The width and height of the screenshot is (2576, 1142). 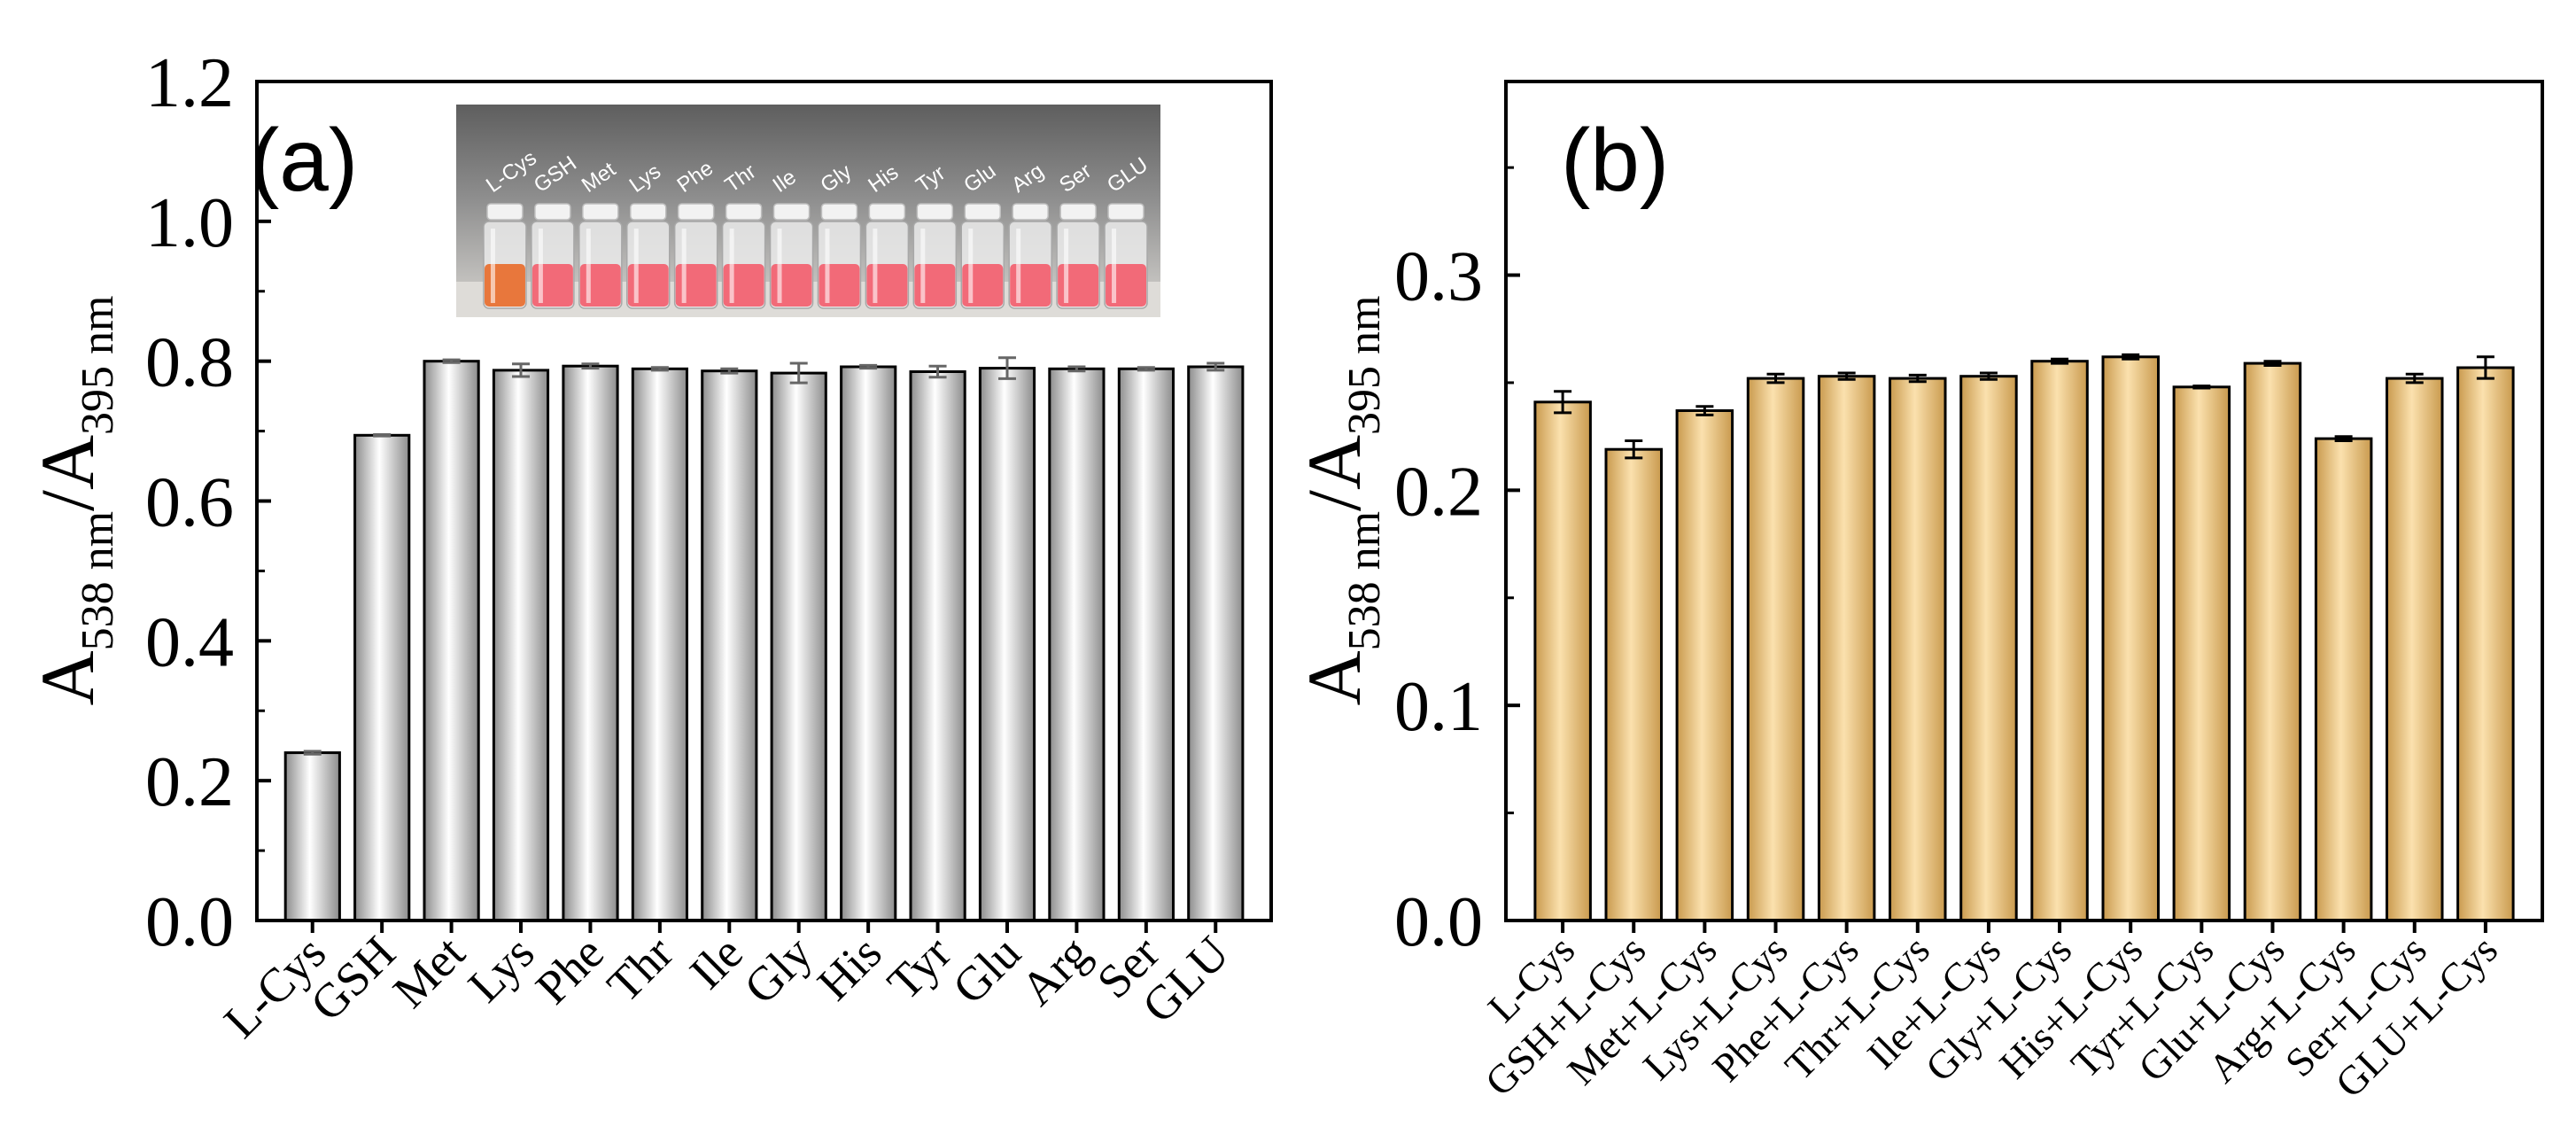 I want to click on vial: Ile, so click(x=791, y=237).